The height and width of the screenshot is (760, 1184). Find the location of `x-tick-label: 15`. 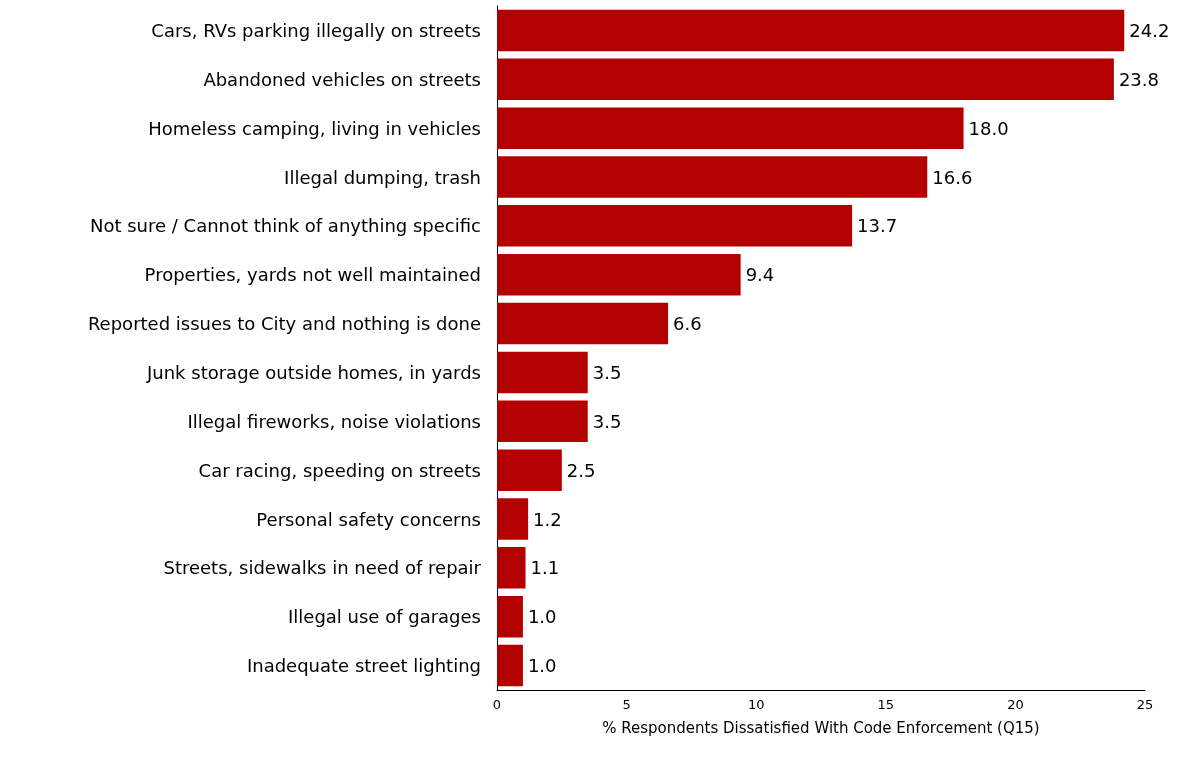

x-tick-label: 15 is located at coordinates (886, 704).